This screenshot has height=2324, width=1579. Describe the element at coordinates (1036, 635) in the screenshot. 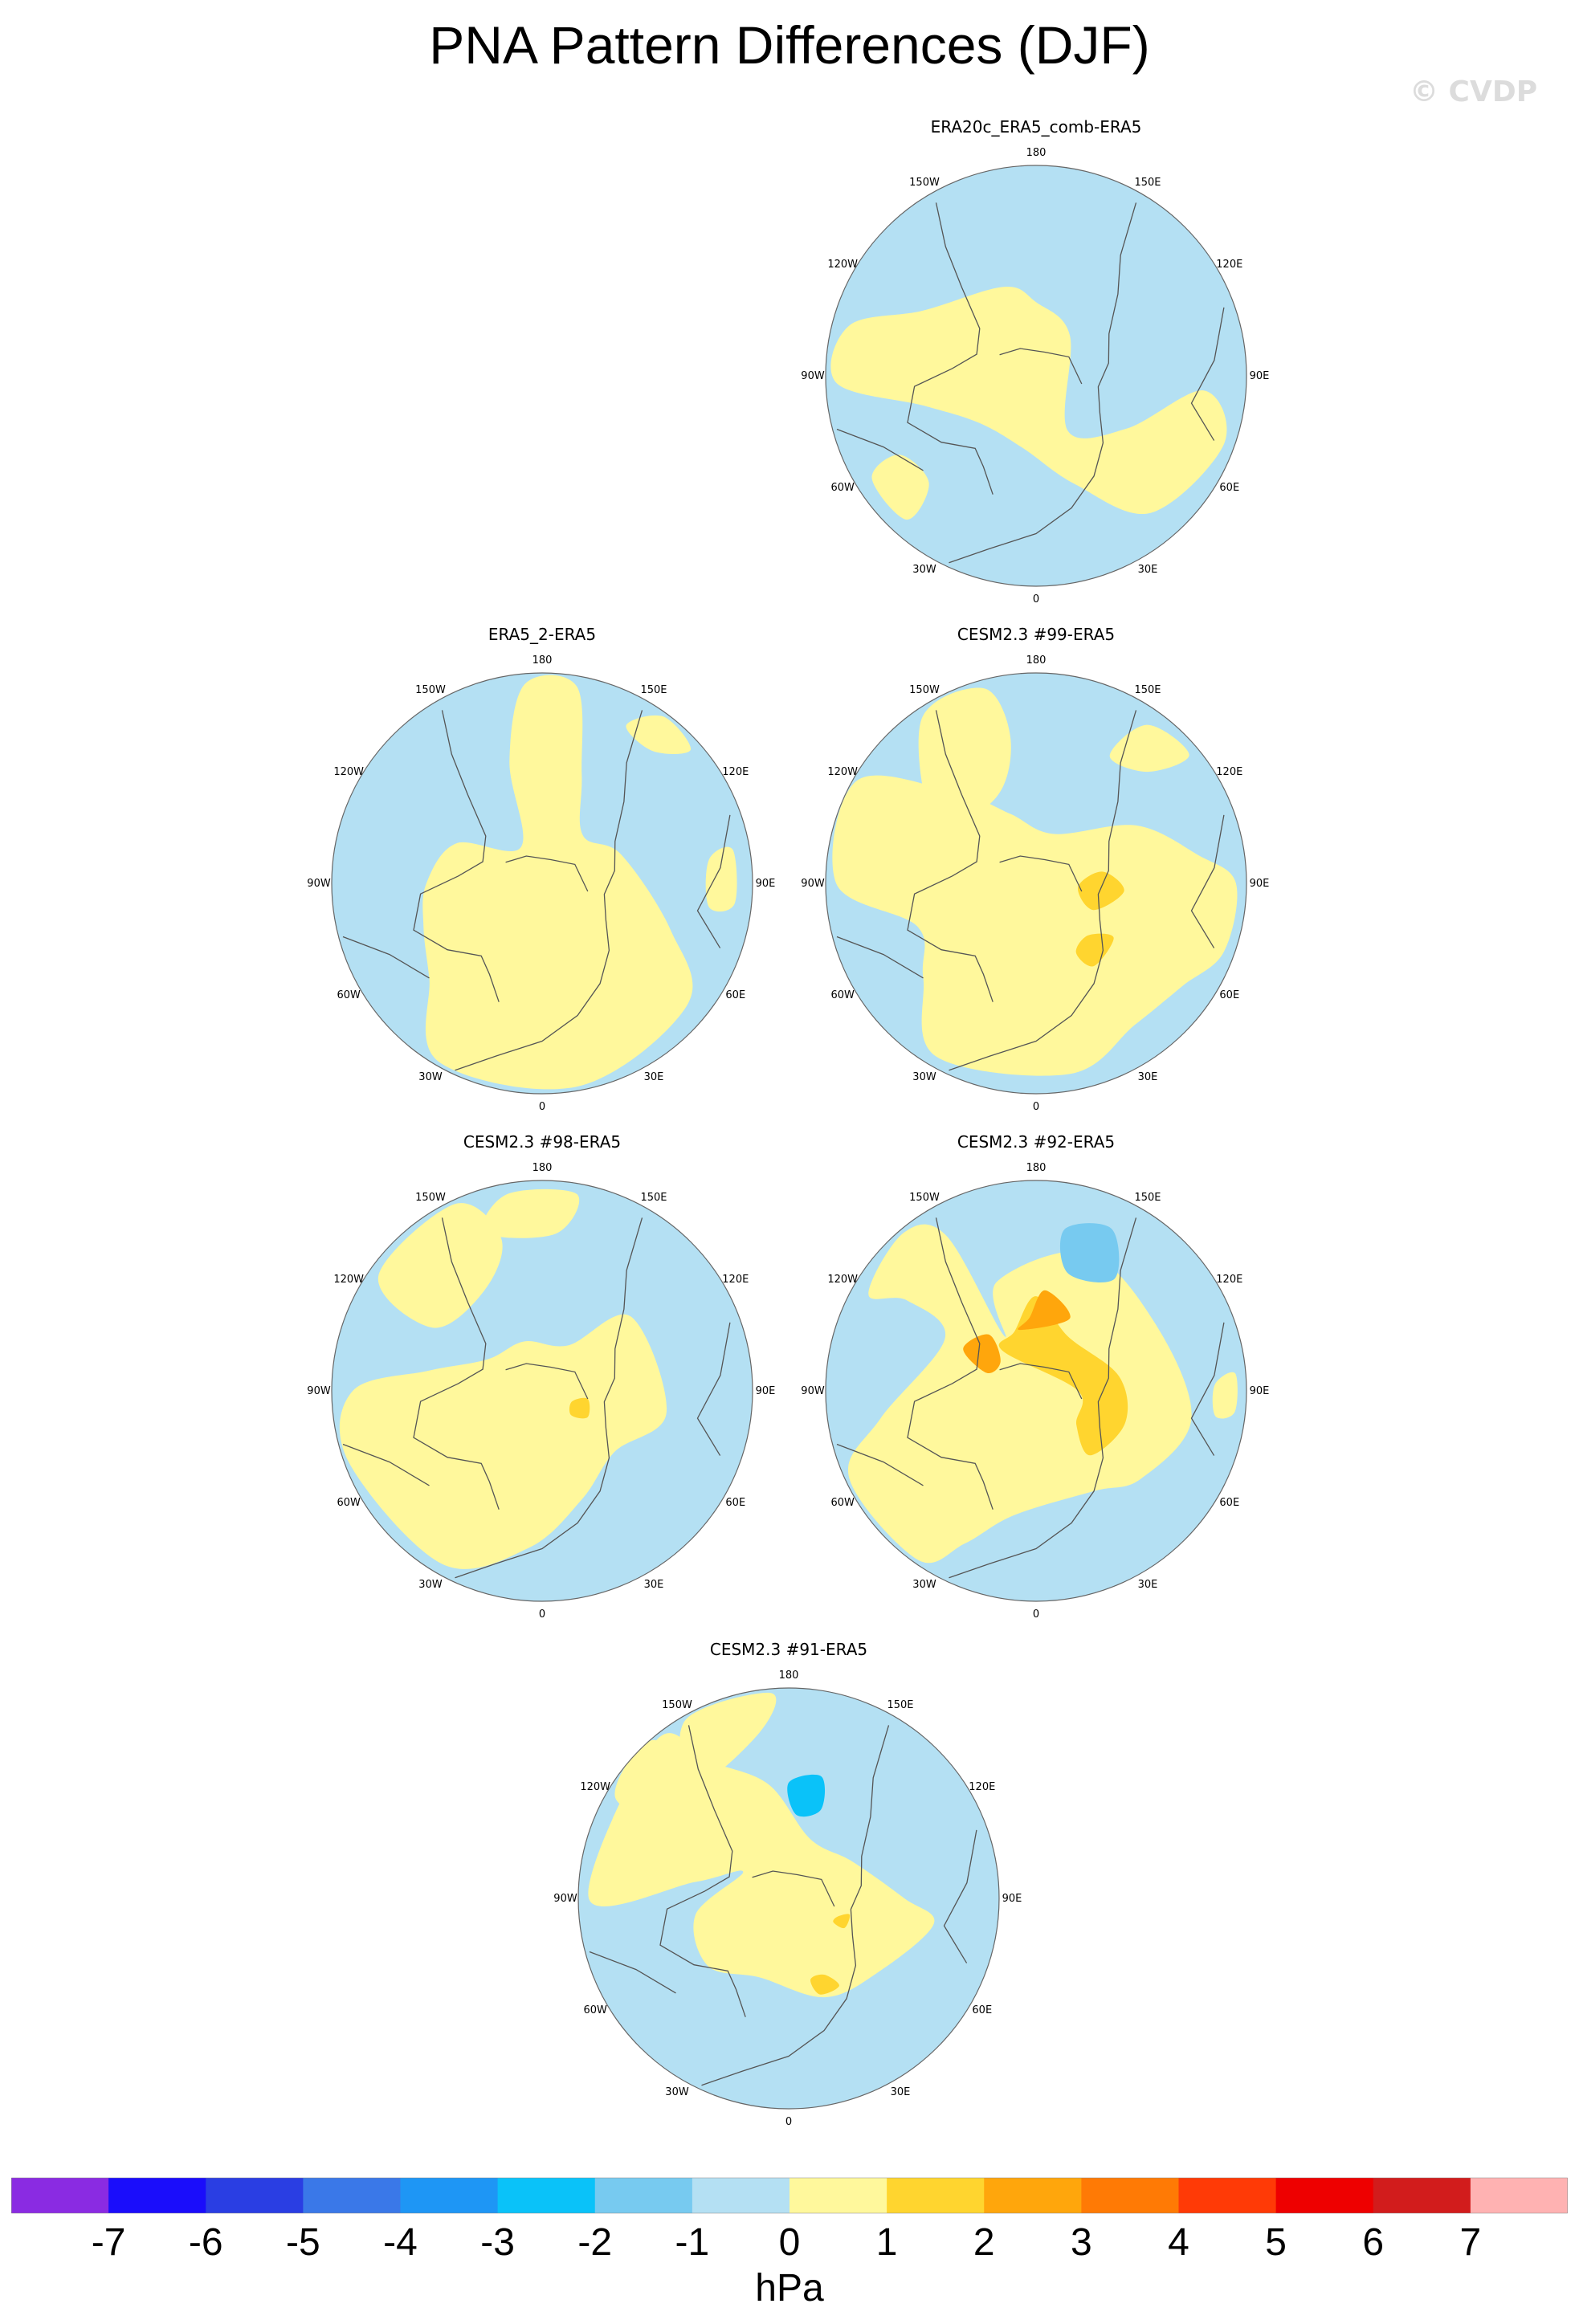

I see `panel-title: CESM2.3 #99-ERA5` at that location.